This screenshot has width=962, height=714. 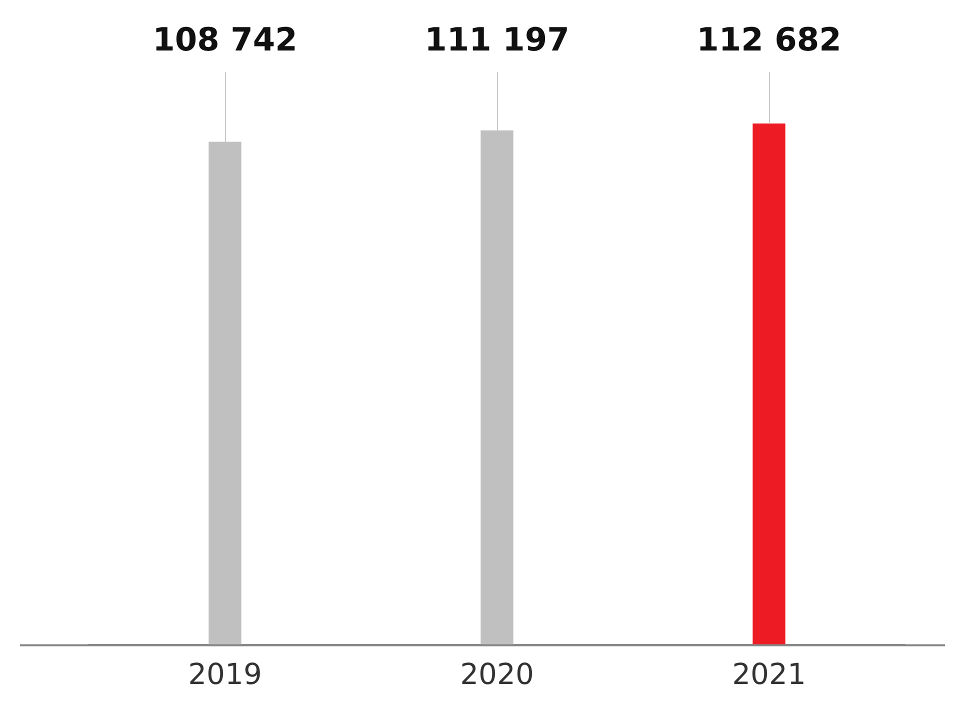 I want to click on x-tick-label: 2021, so click(x=769, y=674).